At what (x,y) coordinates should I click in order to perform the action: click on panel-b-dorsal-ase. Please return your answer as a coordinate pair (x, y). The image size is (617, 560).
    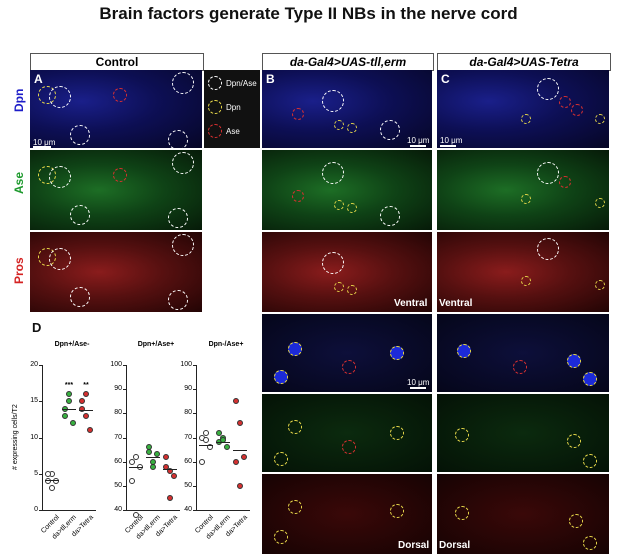
    Looking at the image, I should click on (347, 433).